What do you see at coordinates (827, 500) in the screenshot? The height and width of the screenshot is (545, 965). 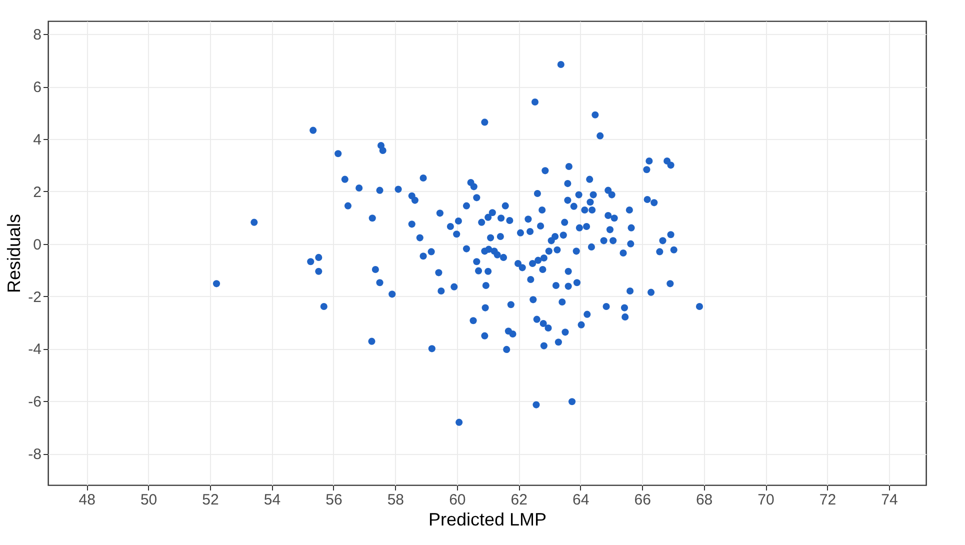 I see `x-tick-label: 72` at bounding box center [827, 500].